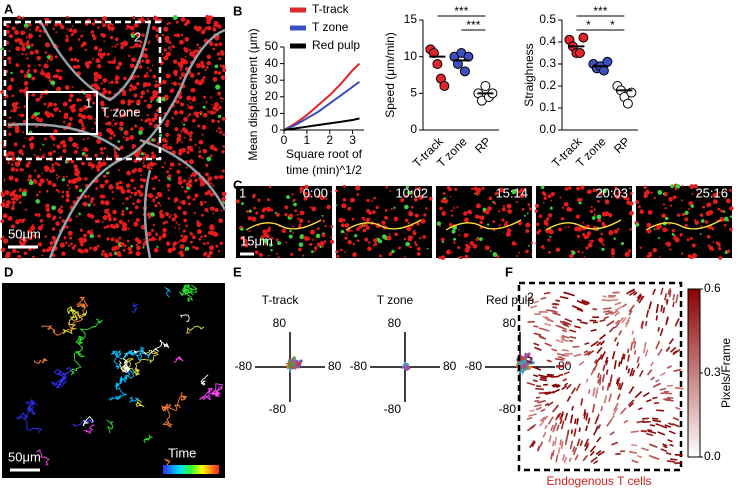 Image resolution: width=738 pixels, height=493 pixels. I want to click on x-tick-label: 80, so click(565, 366).